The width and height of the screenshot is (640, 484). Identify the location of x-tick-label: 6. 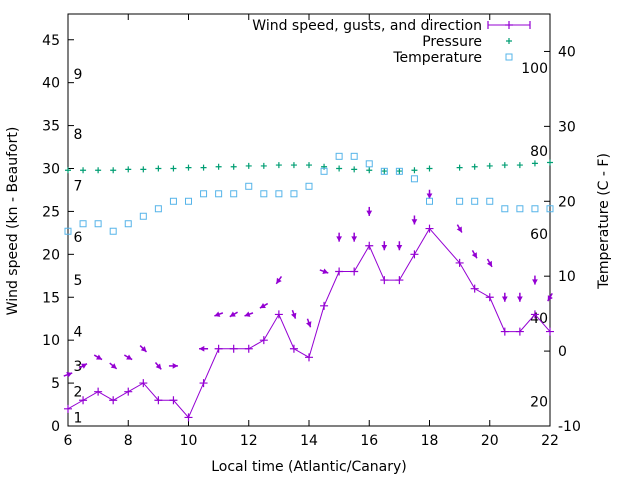
(68, 441).